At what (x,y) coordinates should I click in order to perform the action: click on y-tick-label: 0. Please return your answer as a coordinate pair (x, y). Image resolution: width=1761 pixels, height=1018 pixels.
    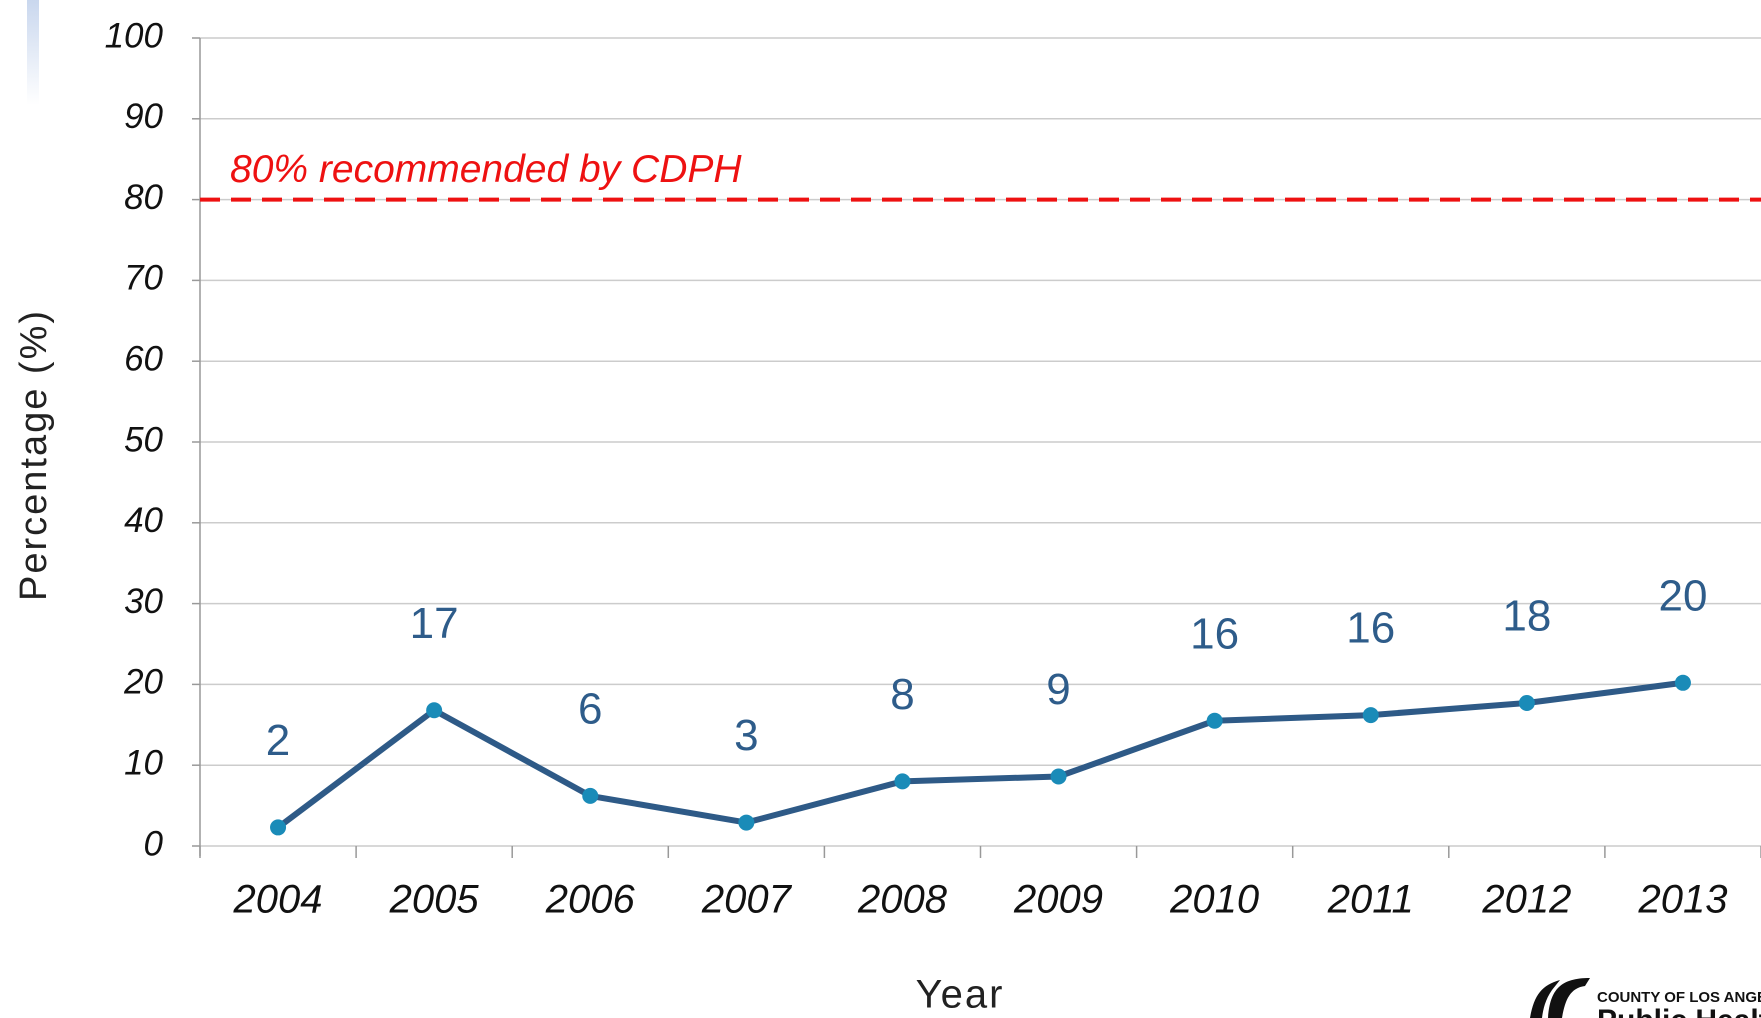
    Looking at the image, I should click on (154, 843).